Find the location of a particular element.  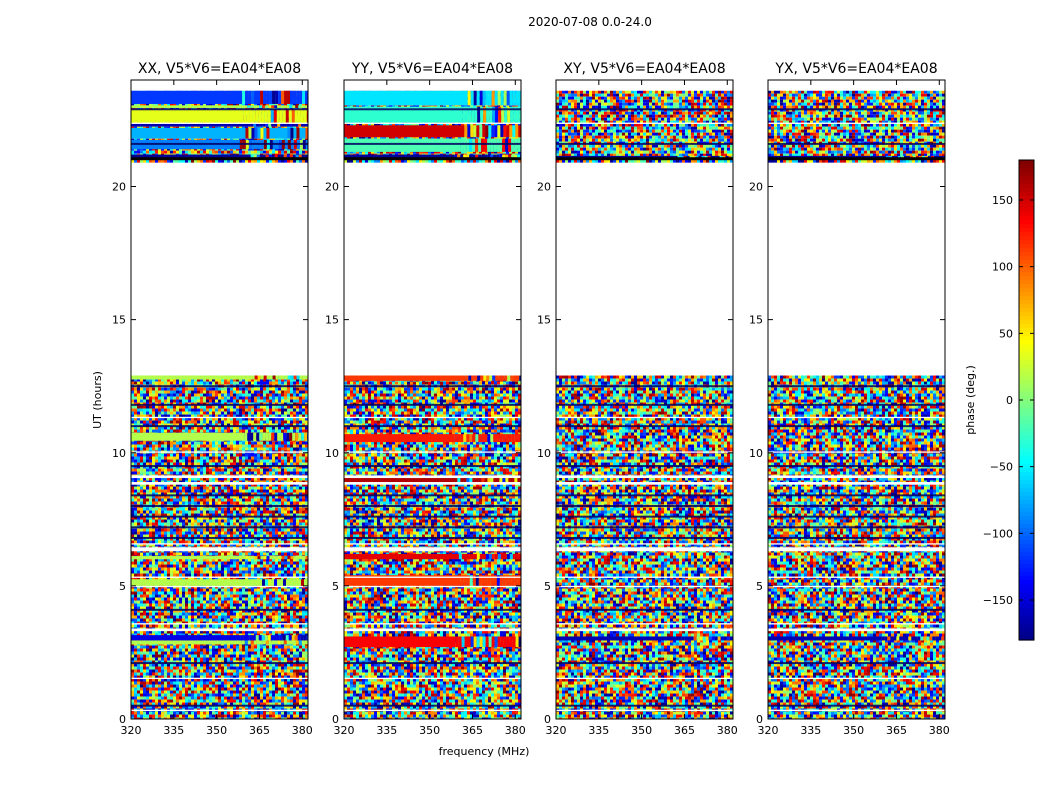

panel-3-image is located at coordinates (644, 402).